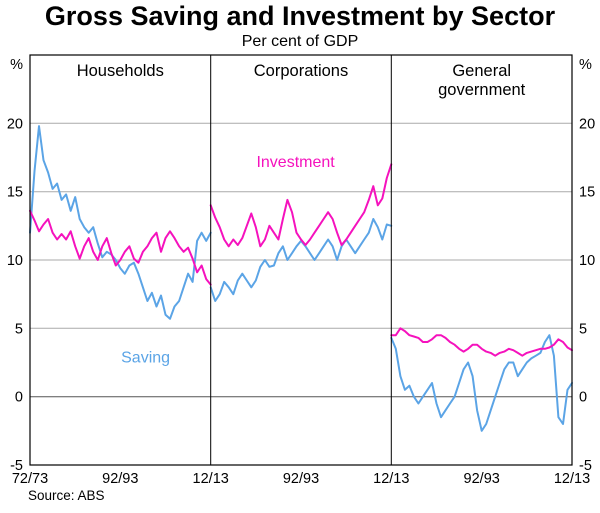 This screenshot has height=513, width=600. I want to click on chart-title: Gross Saving and Investment by Sector, so click(300, 16).